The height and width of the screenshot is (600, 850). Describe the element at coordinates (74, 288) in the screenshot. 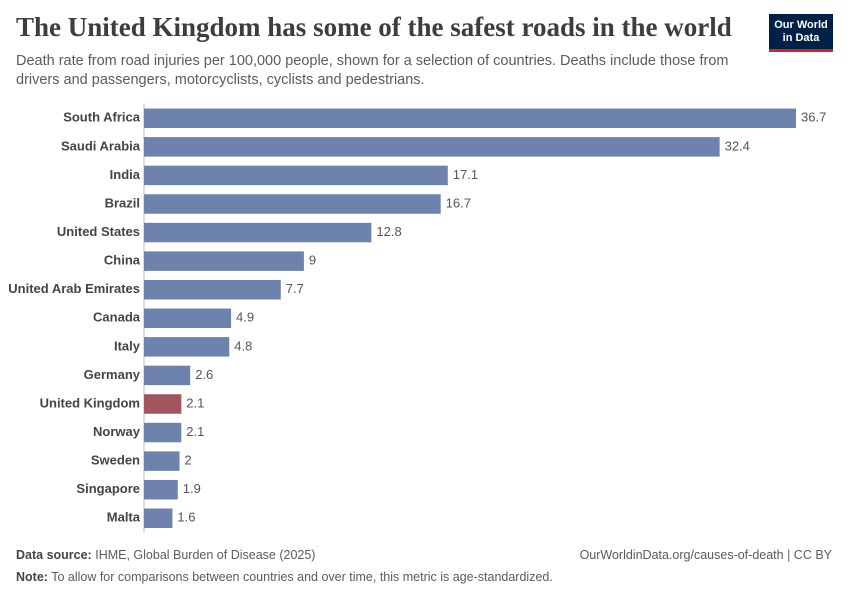

I see `category-label: United Arab Emirates` at that location.